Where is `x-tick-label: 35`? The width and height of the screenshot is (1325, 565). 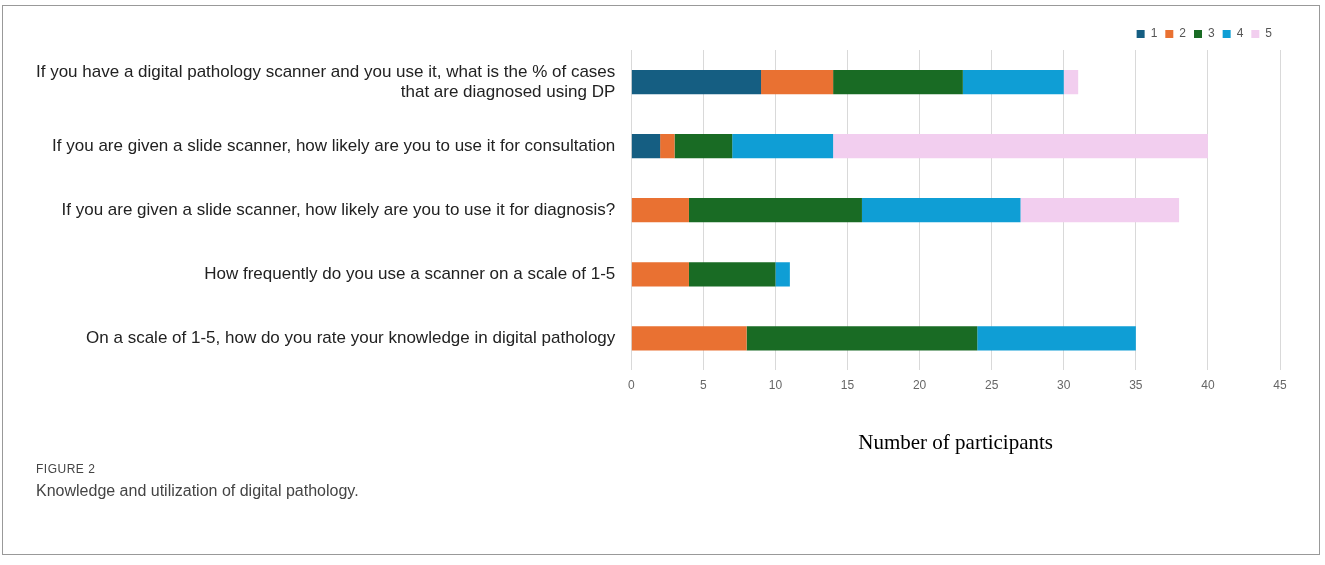 x-tick-label: 35 is located at coordinates (1136, 384).